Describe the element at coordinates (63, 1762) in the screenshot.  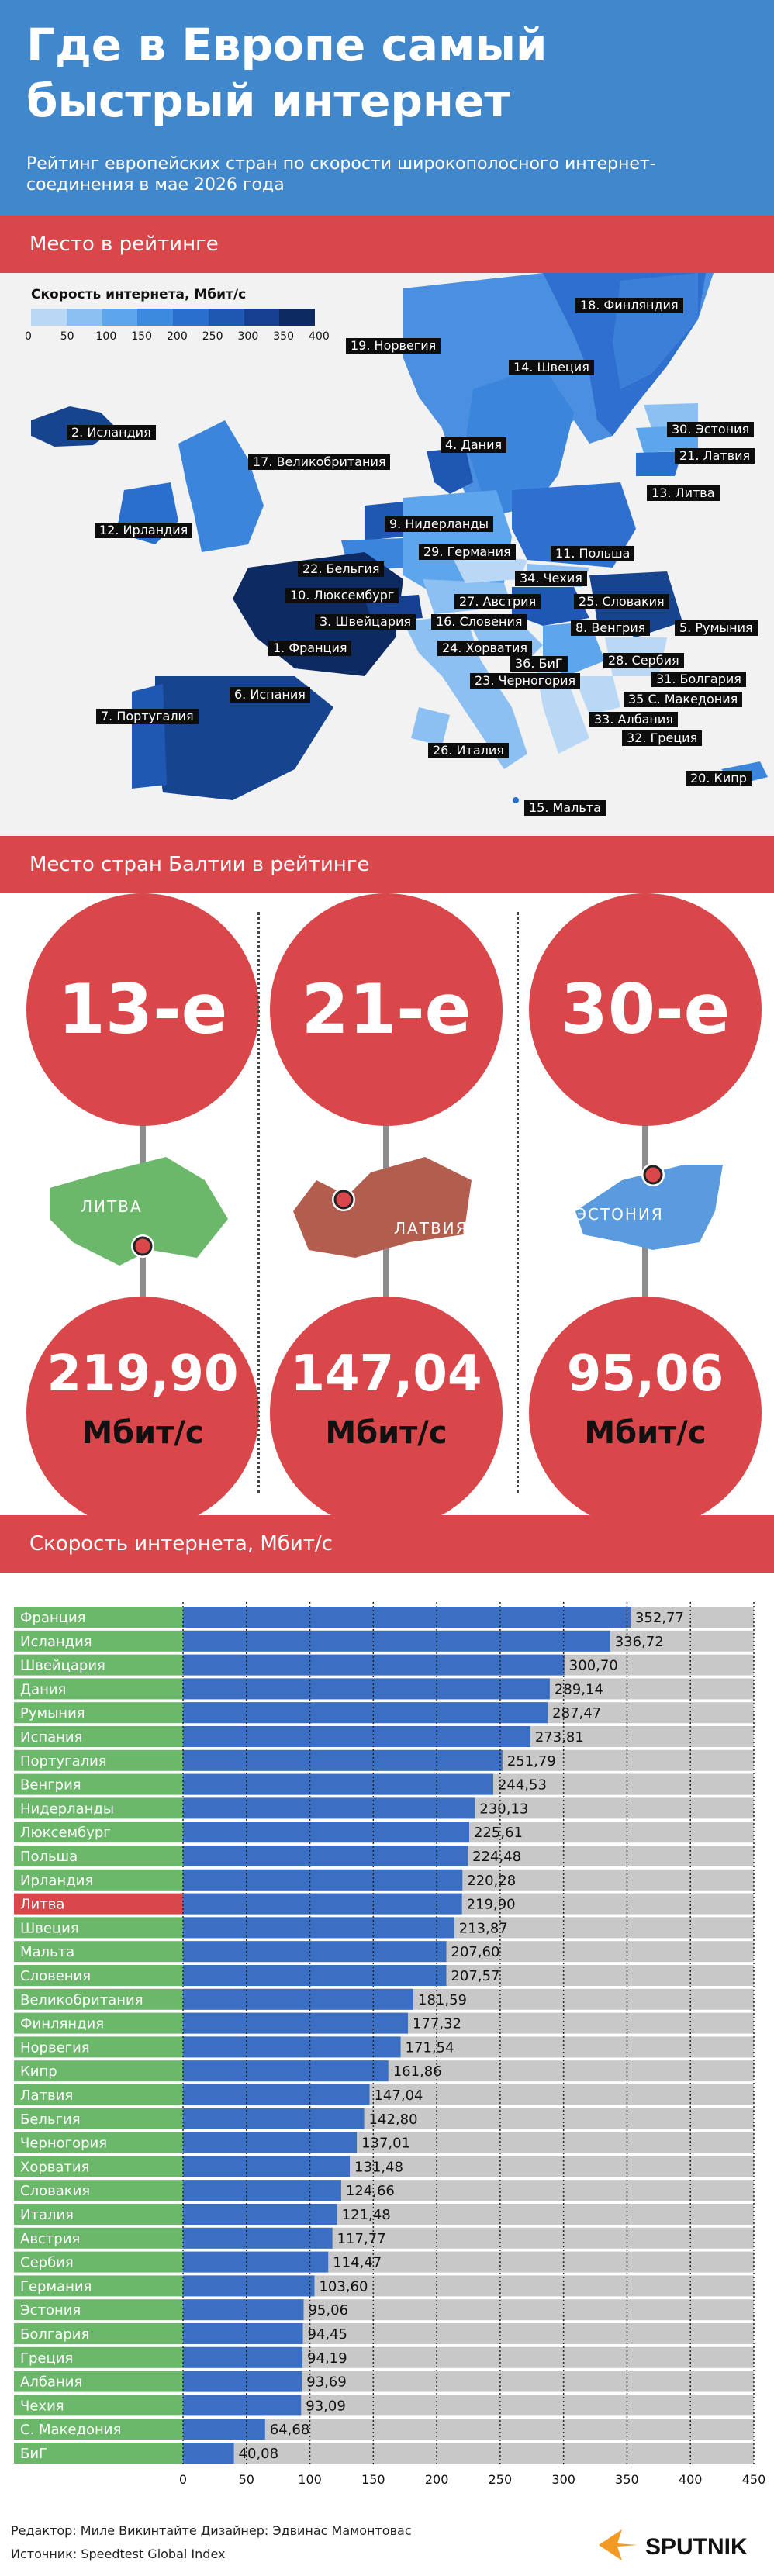
I see `category-label: Португалия` at that location.